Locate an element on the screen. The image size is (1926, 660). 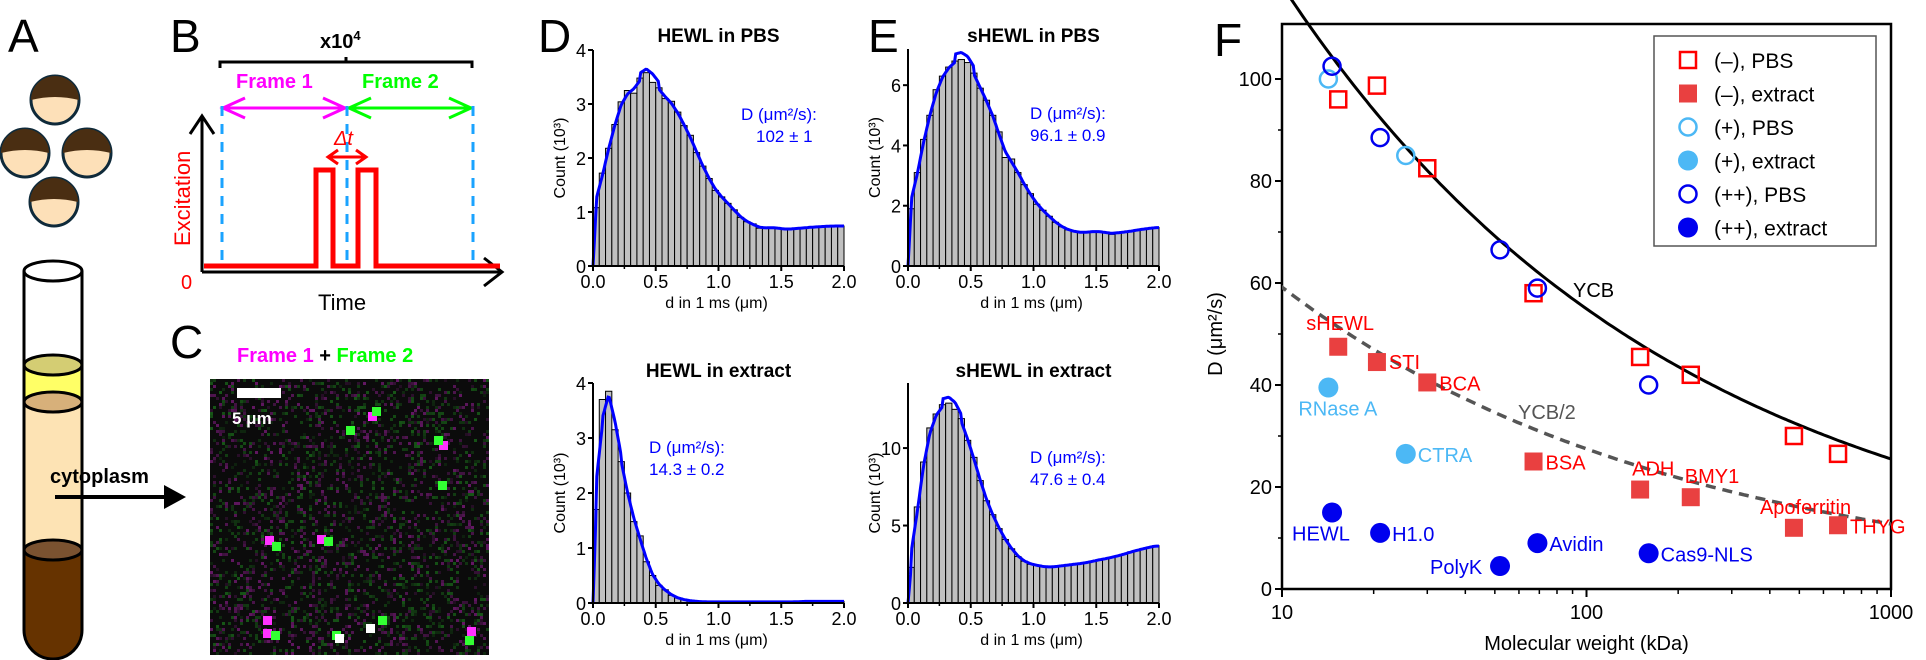
x-tick-label: 0.0 is located at coordinates (907, 282).